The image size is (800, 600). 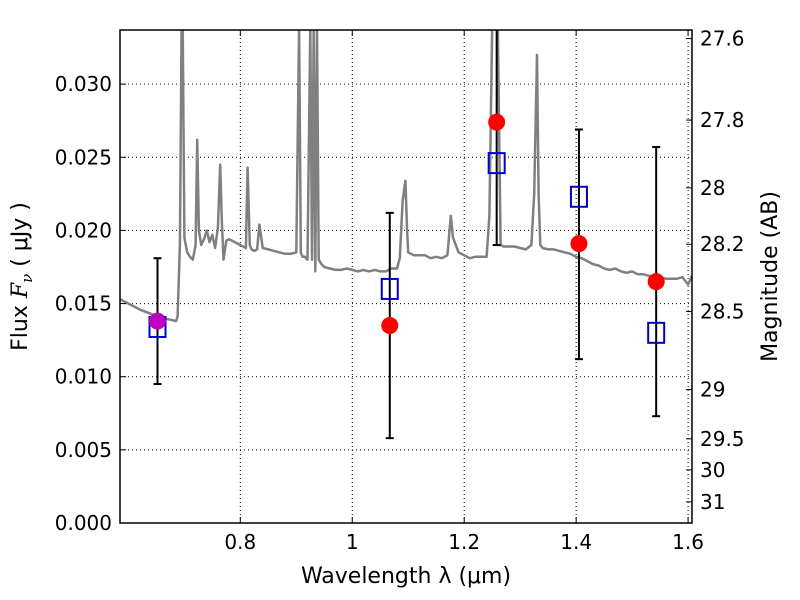 What do you see at coordinates (722, 39) in the screenshot?
I see `right-tick-label: 27.6` at bounding box center [722, 39].